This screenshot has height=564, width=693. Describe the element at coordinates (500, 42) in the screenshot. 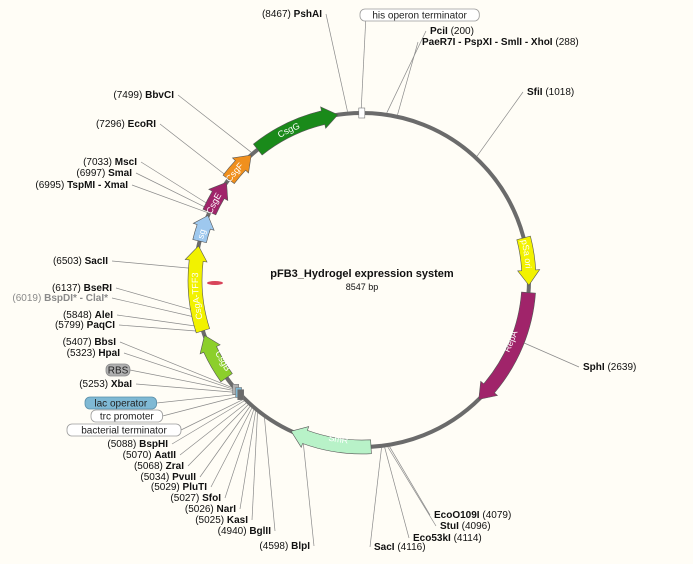

I see `site-label: PaeR7I - PspXI - SmlI - XhoI (288)` at that location.